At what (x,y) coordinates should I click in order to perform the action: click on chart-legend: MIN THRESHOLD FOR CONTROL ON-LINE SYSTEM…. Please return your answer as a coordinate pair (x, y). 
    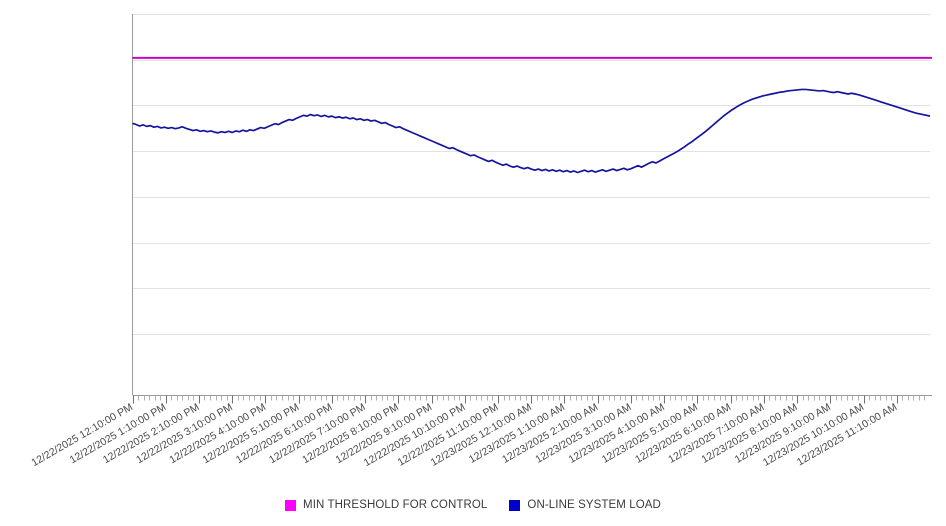
    Looking at the image, I should click on (473, 505).